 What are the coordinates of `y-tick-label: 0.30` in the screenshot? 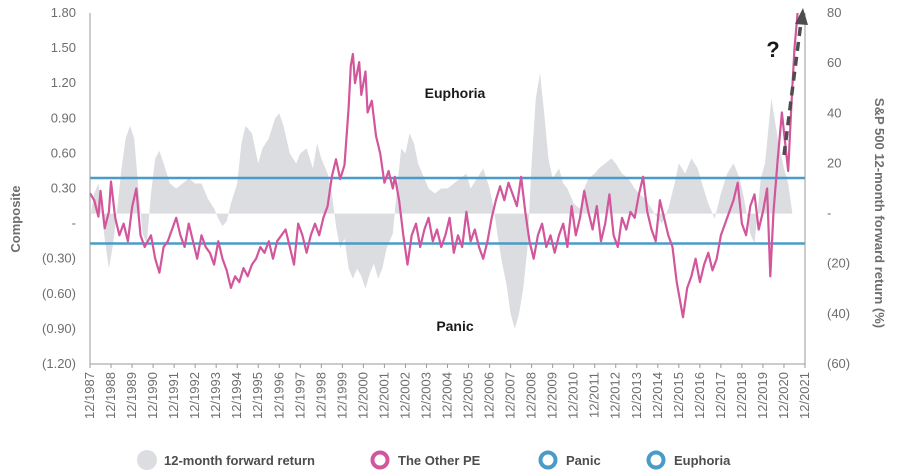 It's located at (63, 188).